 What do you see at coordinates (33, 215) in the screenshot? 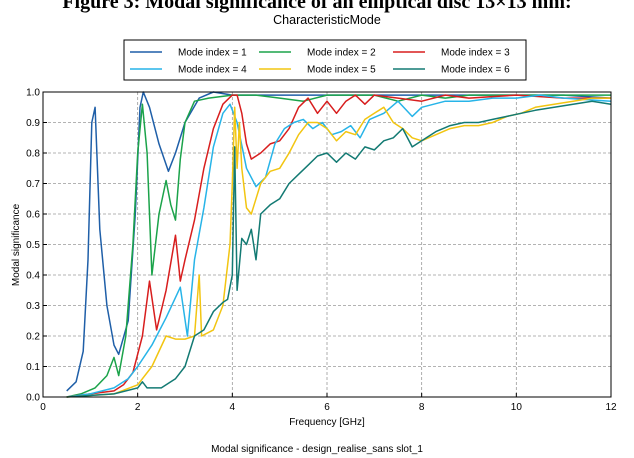
I see `y-tick-label: 0.6` at bounding box center [33, 215].